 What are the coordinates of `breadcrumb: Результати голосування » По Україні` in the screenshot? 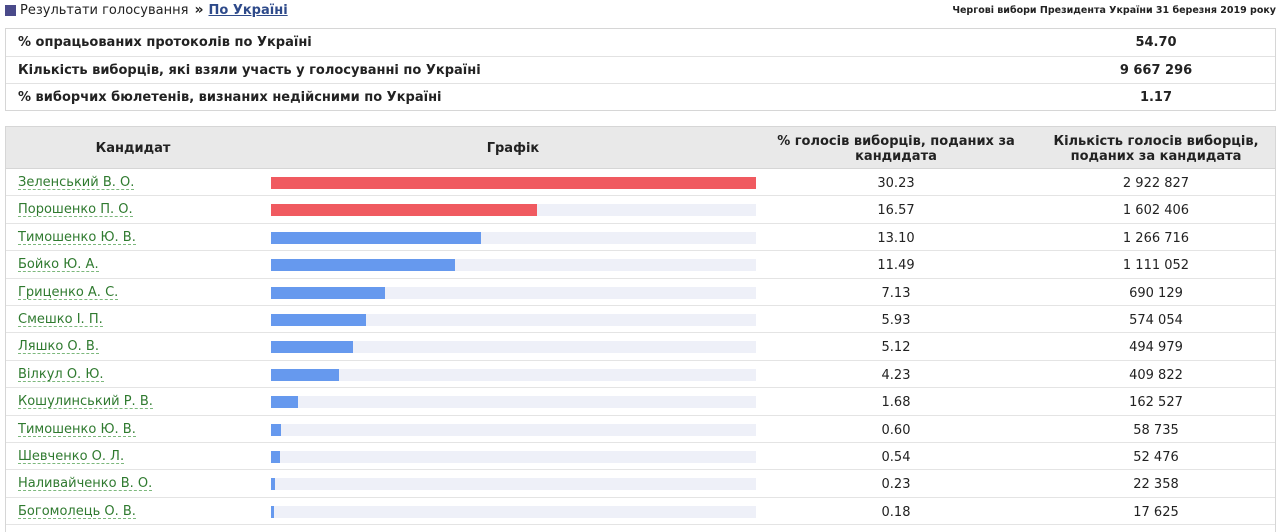 It's located at (146, 10).